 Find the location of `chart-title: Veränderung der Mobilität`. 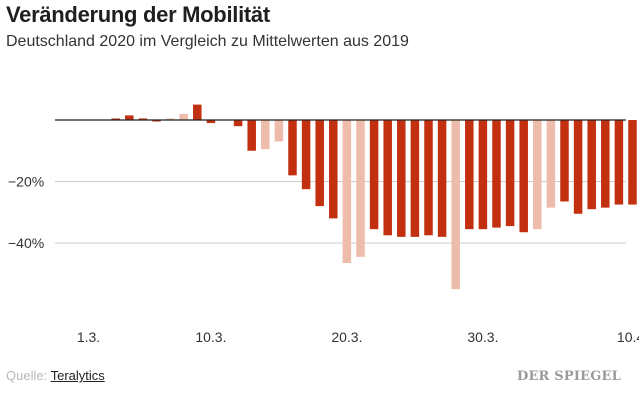

chart-title: Veränderung der Mobilität is located at coordinates (138, 14).